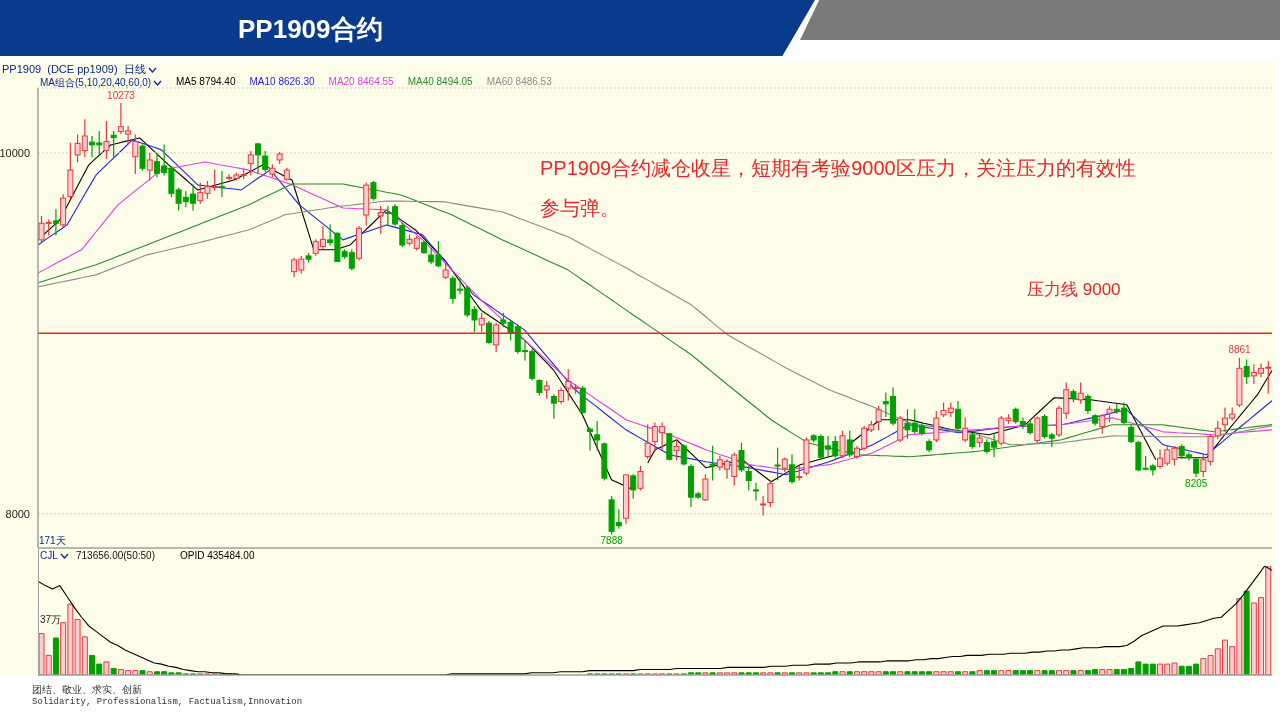 Image resolution: width=1280 pixels, height=720 pixels. What do you see at coordinates (310, 29) in the screenshot?
I see `chart-title: PP1909合约` at bounding box center [310, 29].